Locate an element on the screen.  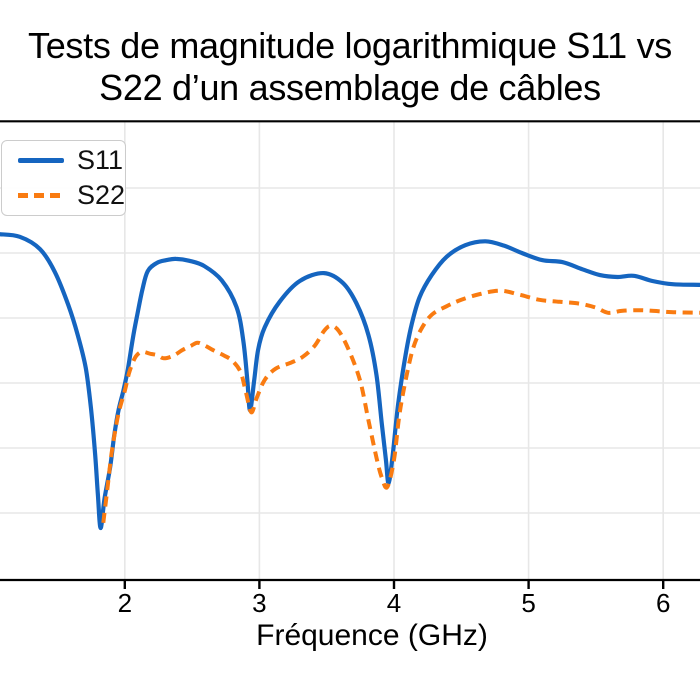
legend-entry-s11: S11 is located at coordinates (71, 160).